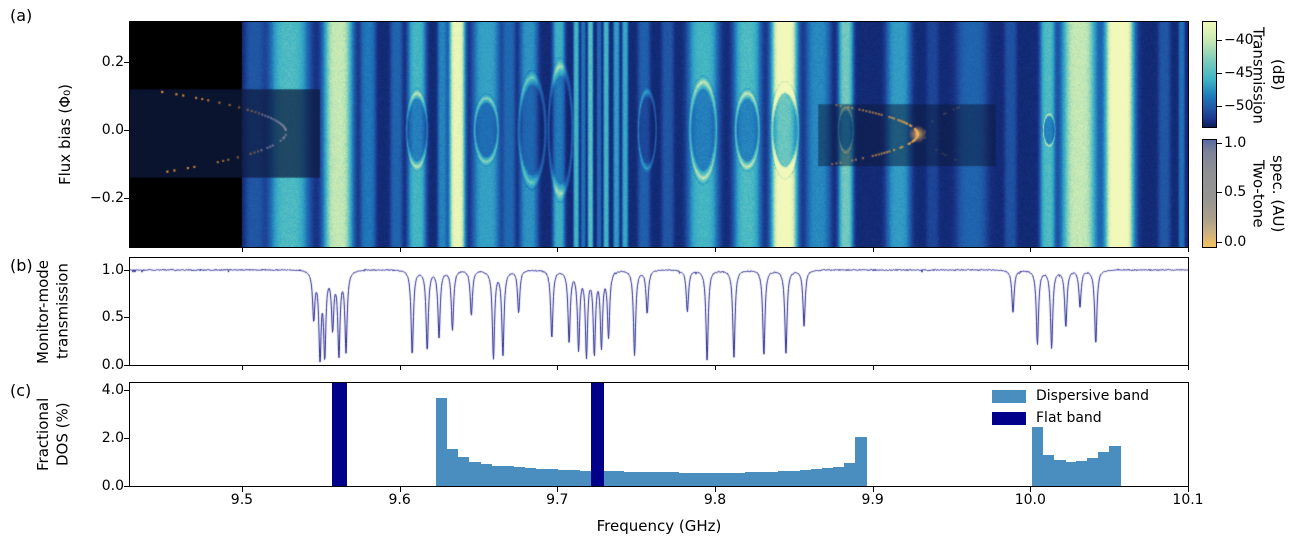 This screenshot has width=1309, height=544. What do you see at coordinates (21, 265) in the screenshot?
I see `panel-b-letter: (b)` at bounding box center [21, 265].